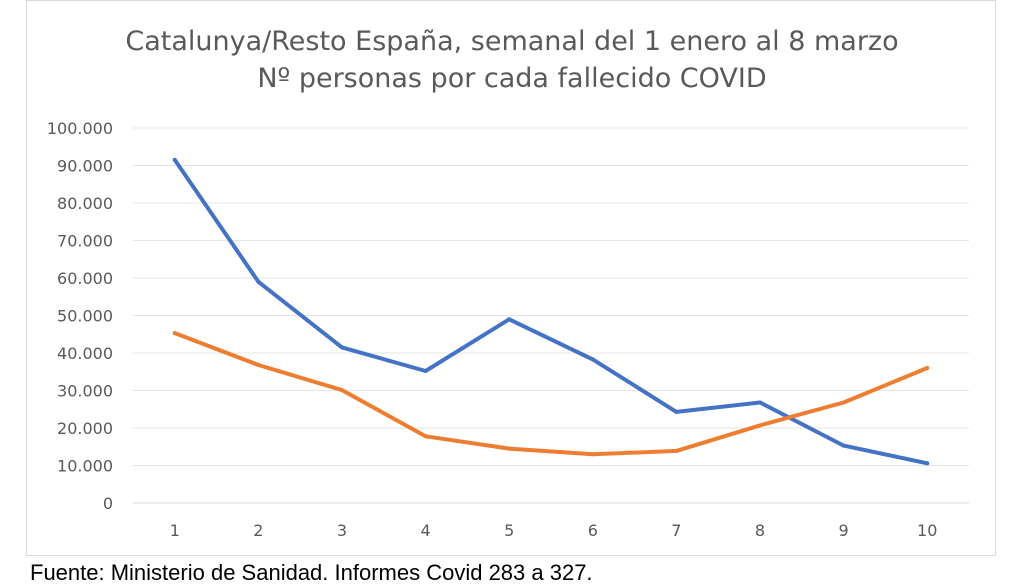 Image resolution: width=1024 pixels, height=588 pixels. I want to click on y-tick-label: 80.000, so click(85, 203).